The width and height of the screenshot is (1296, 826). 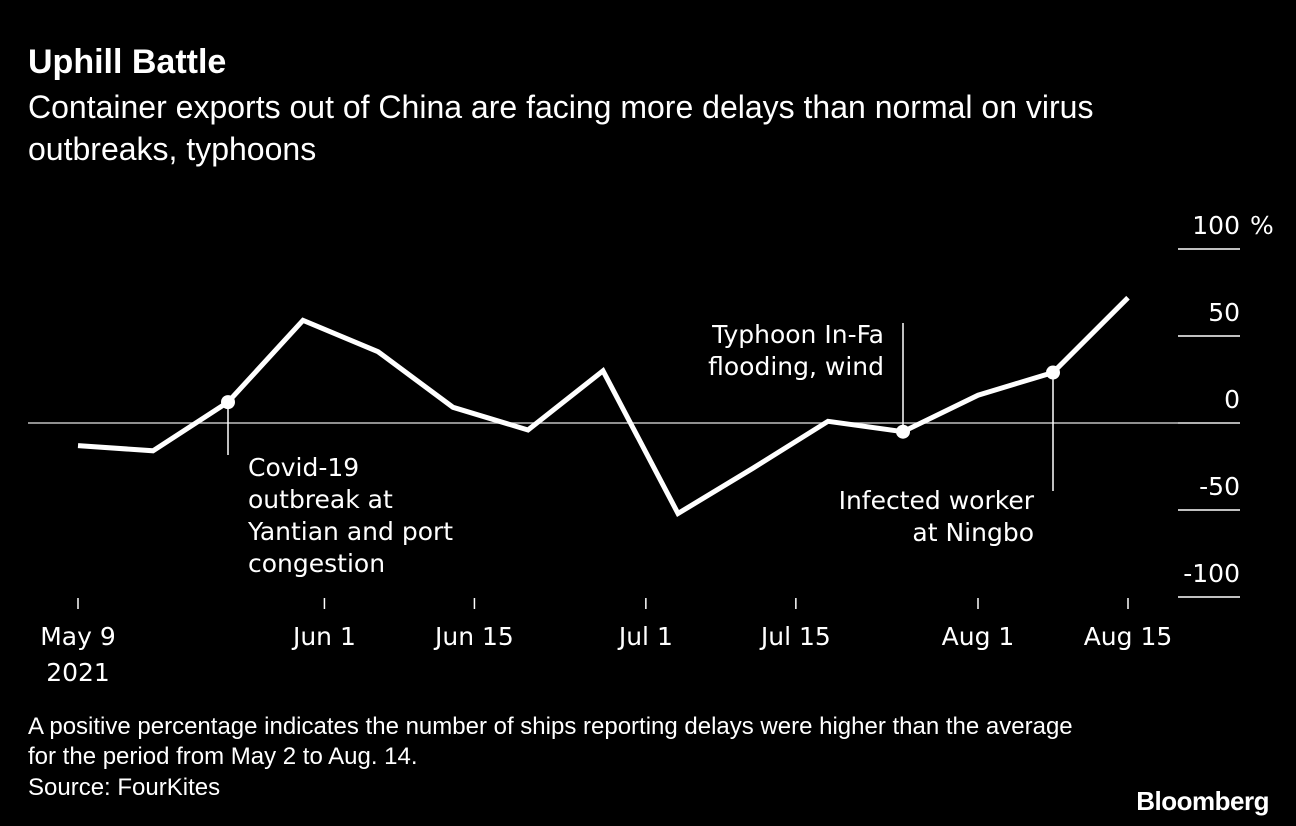 What do you see at coordinates (1219, 486) in the screenshot?
I see `y-tick-label: -50` at bounding box center [1219, 486].